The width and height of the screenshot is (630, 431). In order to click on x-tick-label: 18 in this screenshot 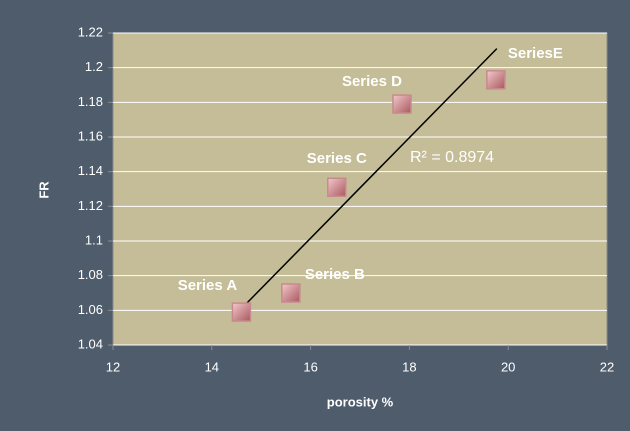, I will do `click(409, 366)`.